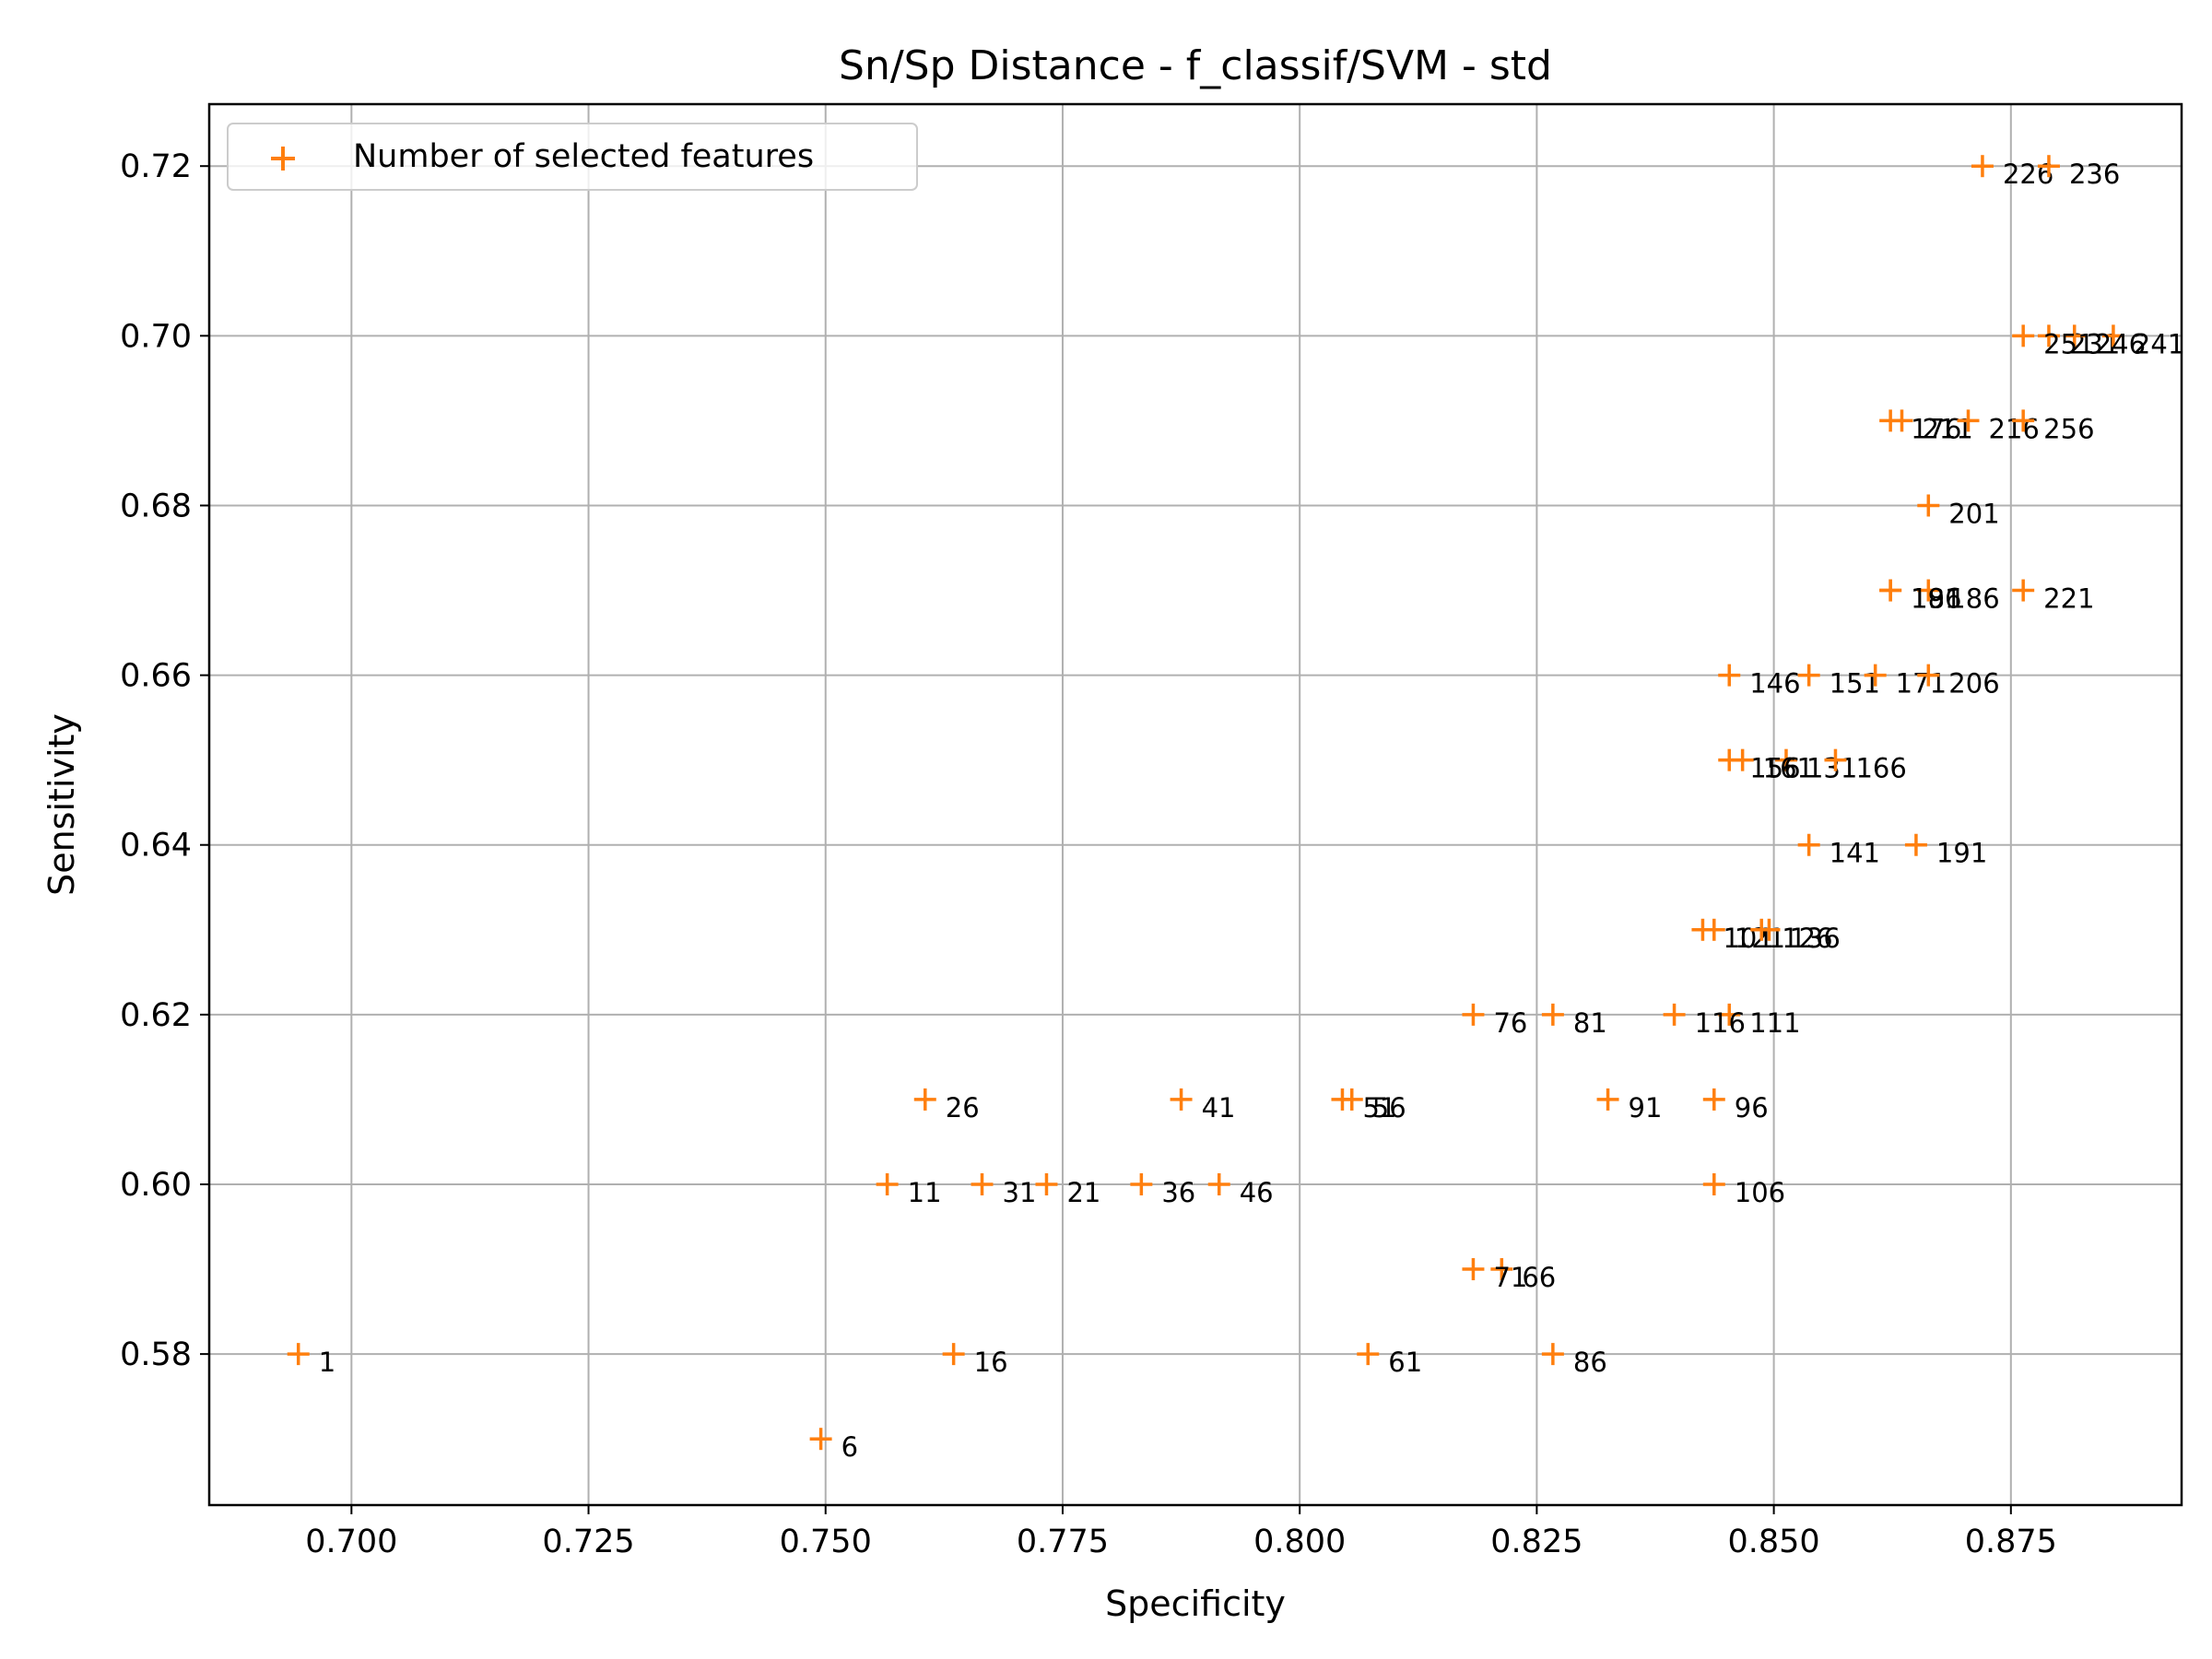 Image resolution: width=2212 pixels, height=1659 pixels. What do you see at coordinates (156, 1015) in the screenshot?
I see `y-tick-label: 0.62` at bounding box center [156, 1015].